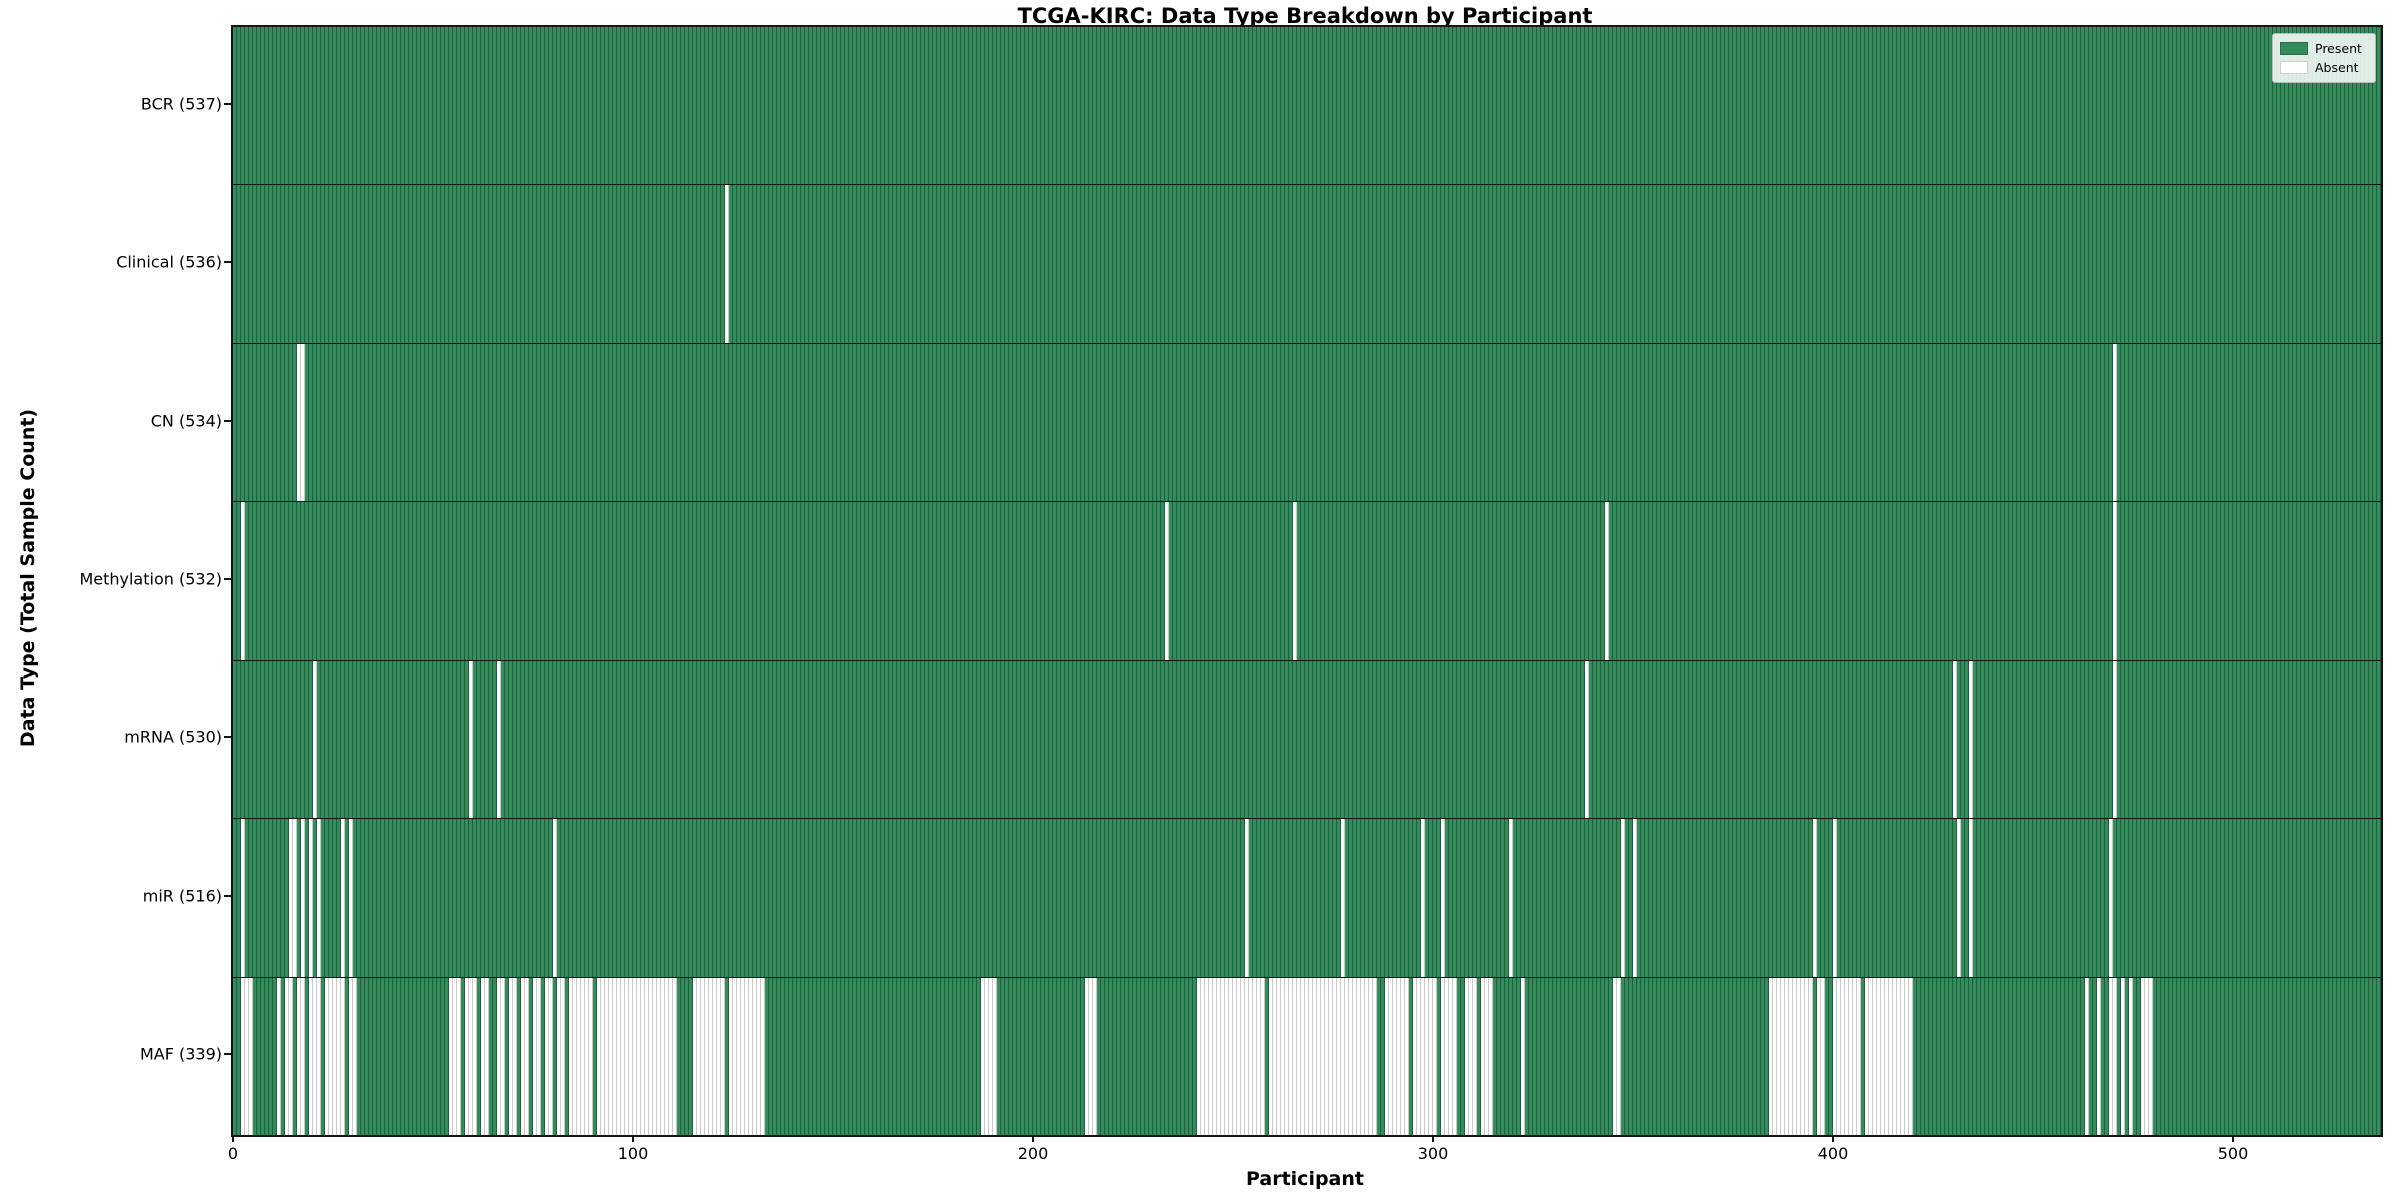 This screenshot has height=1200, width=2400. I want to click on y-tick-label-BCR: BCR (537), so click(181, 104).